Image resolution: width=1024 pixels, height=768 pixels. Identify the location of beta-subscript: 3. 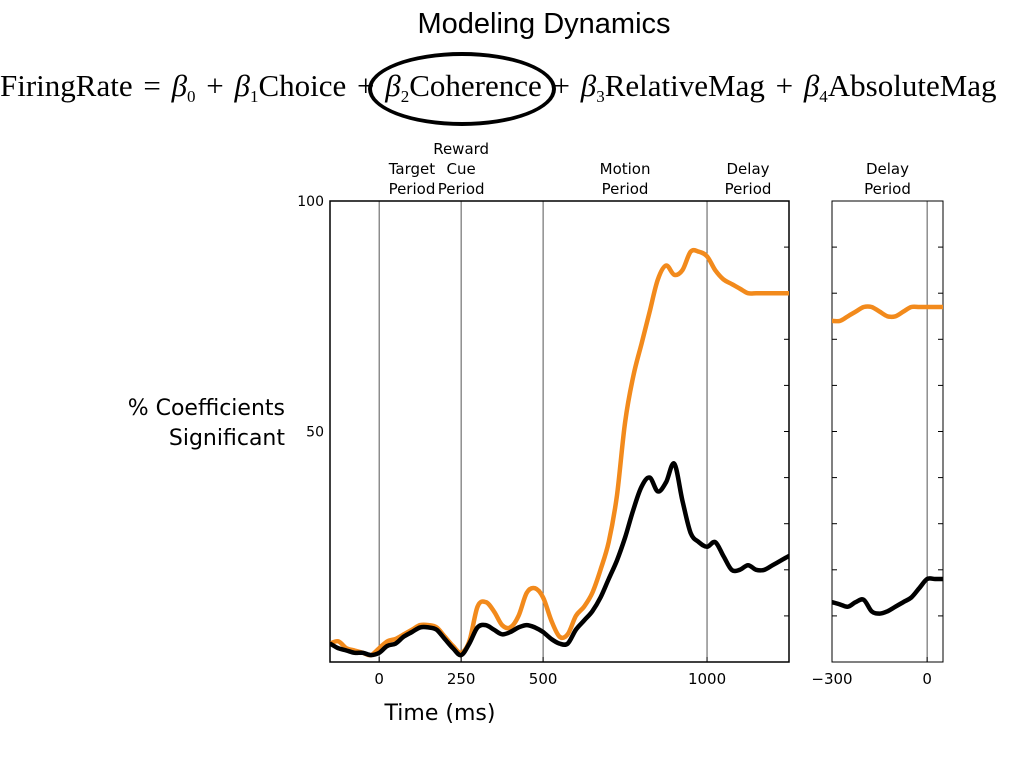
(600, 96).